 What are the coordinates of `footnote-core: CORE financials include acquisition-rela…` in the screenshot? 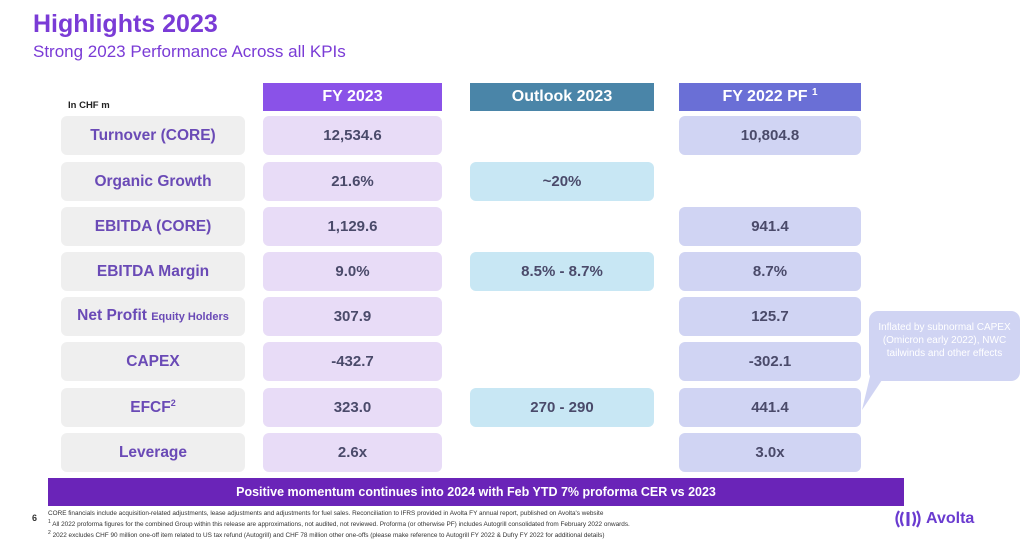 It's located at (326, 513).